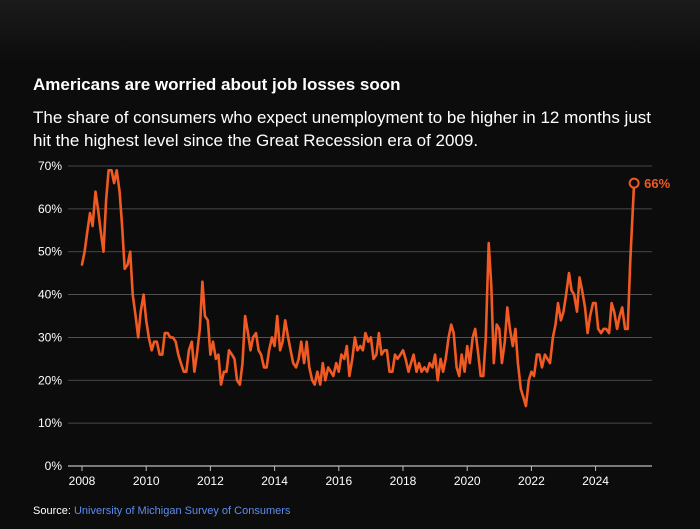 This screenshot has width=700, height=529. What do you see at coordinates (274, 481) in the screenshot?
I see `x-tick-label: 2014` at bounding box center [274, 481].